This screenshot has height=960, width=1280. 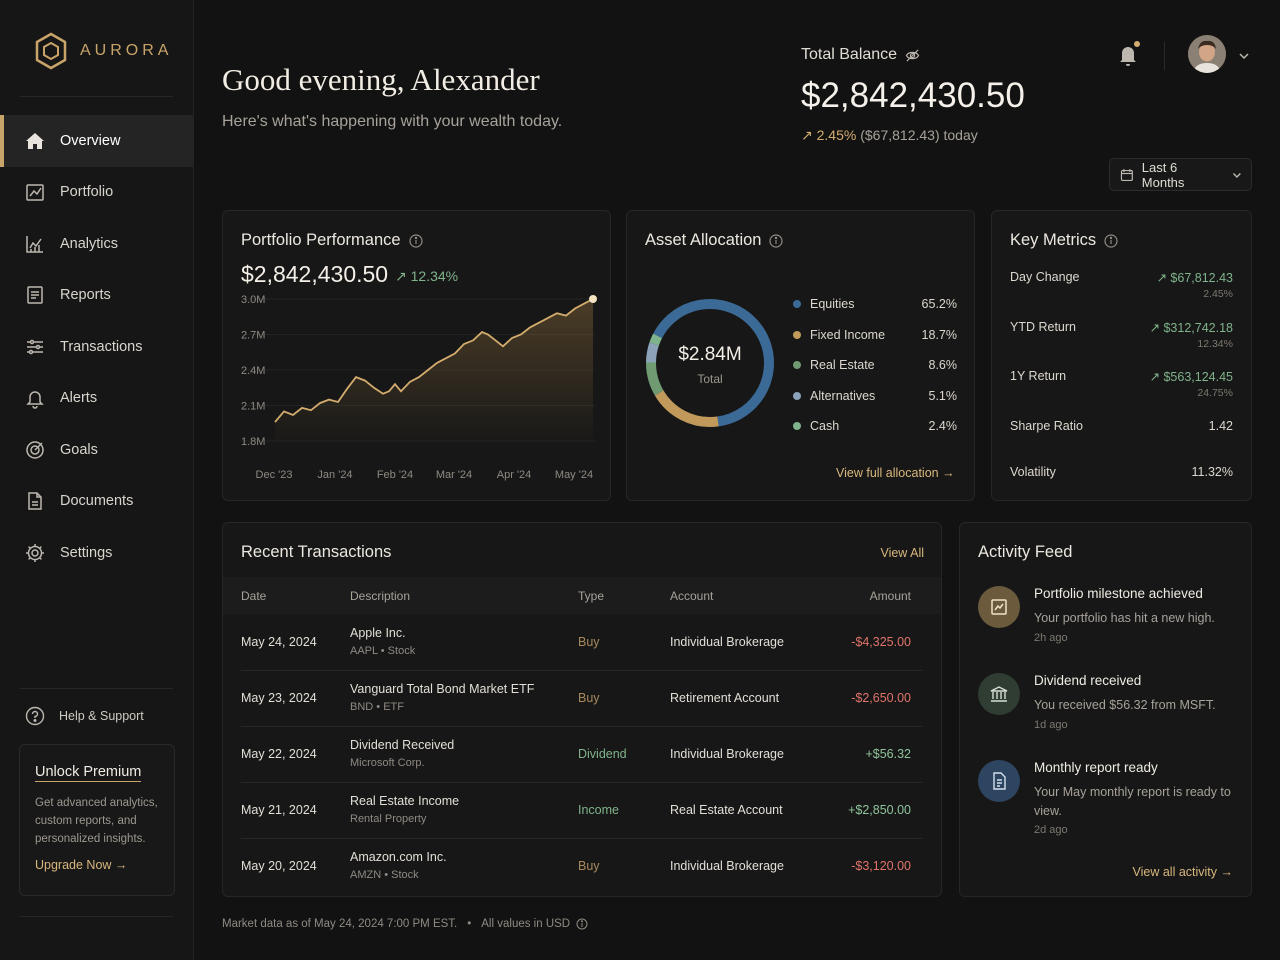 What do you see at coordinates (888, 754) in the screenshot?
I see `cell-amount: +$56.32` at bounding box center [888, 754].